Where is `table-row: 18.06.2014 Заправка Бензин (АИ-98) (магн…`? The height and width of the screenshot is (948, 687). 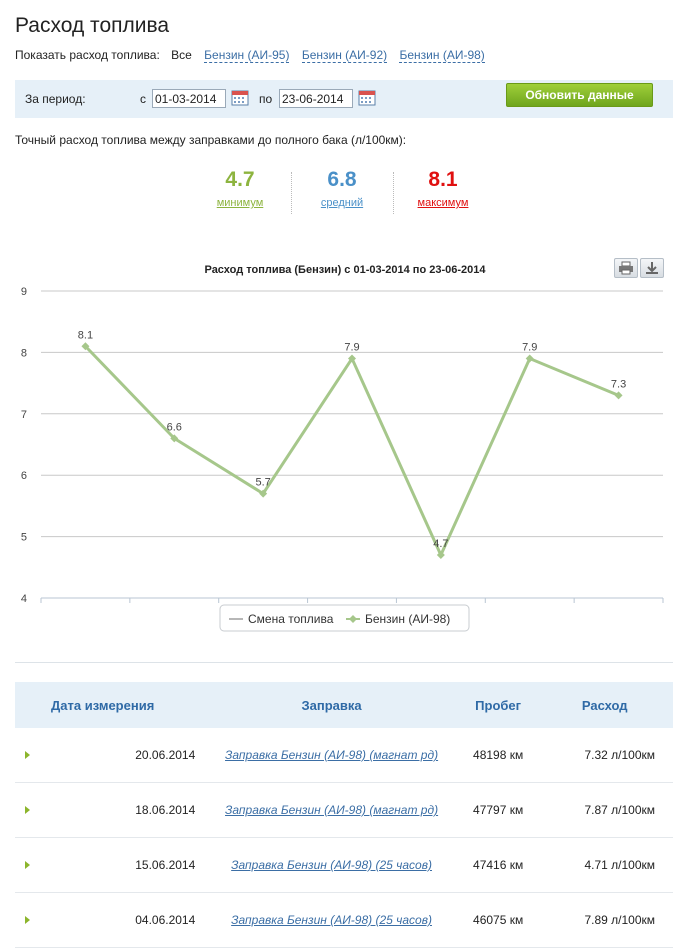 table-row: 18.06.2014 Заправка Бензин (АИ-98) (магн… is located at coordinates (344, 810).